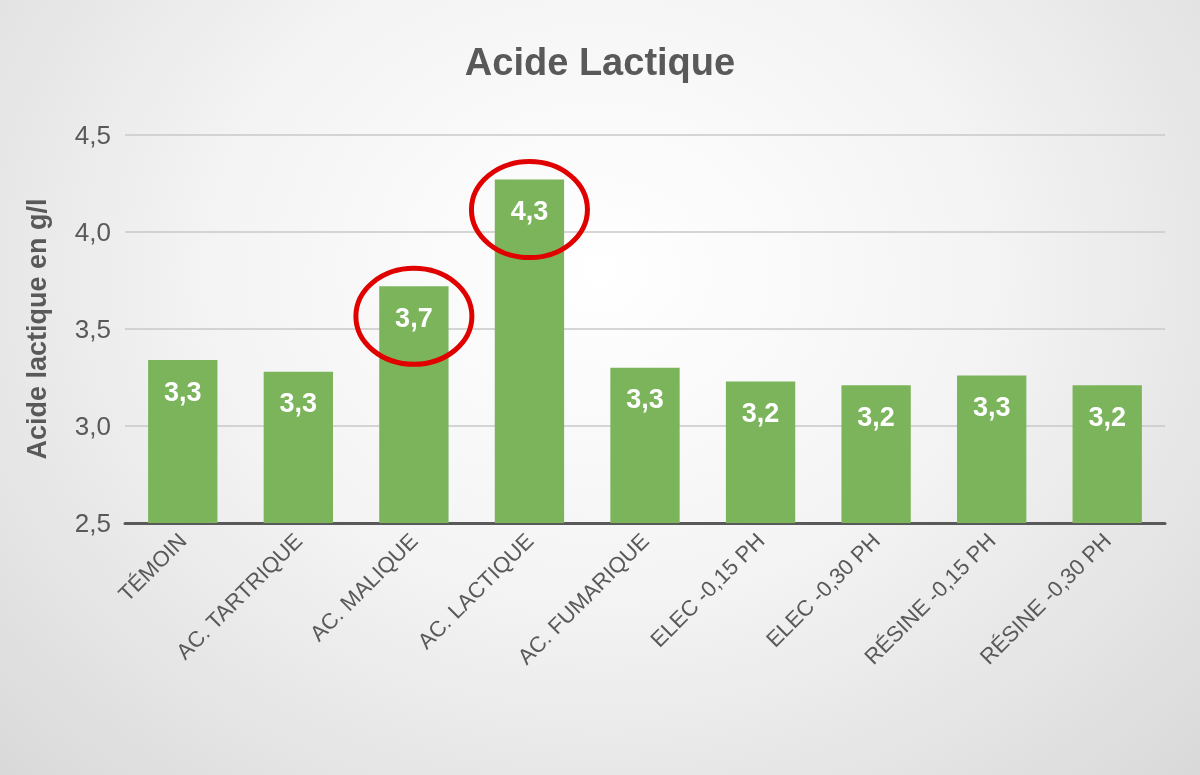  I want to click on y-axis-title: Acide lactique en g/l, so click(36, 329).